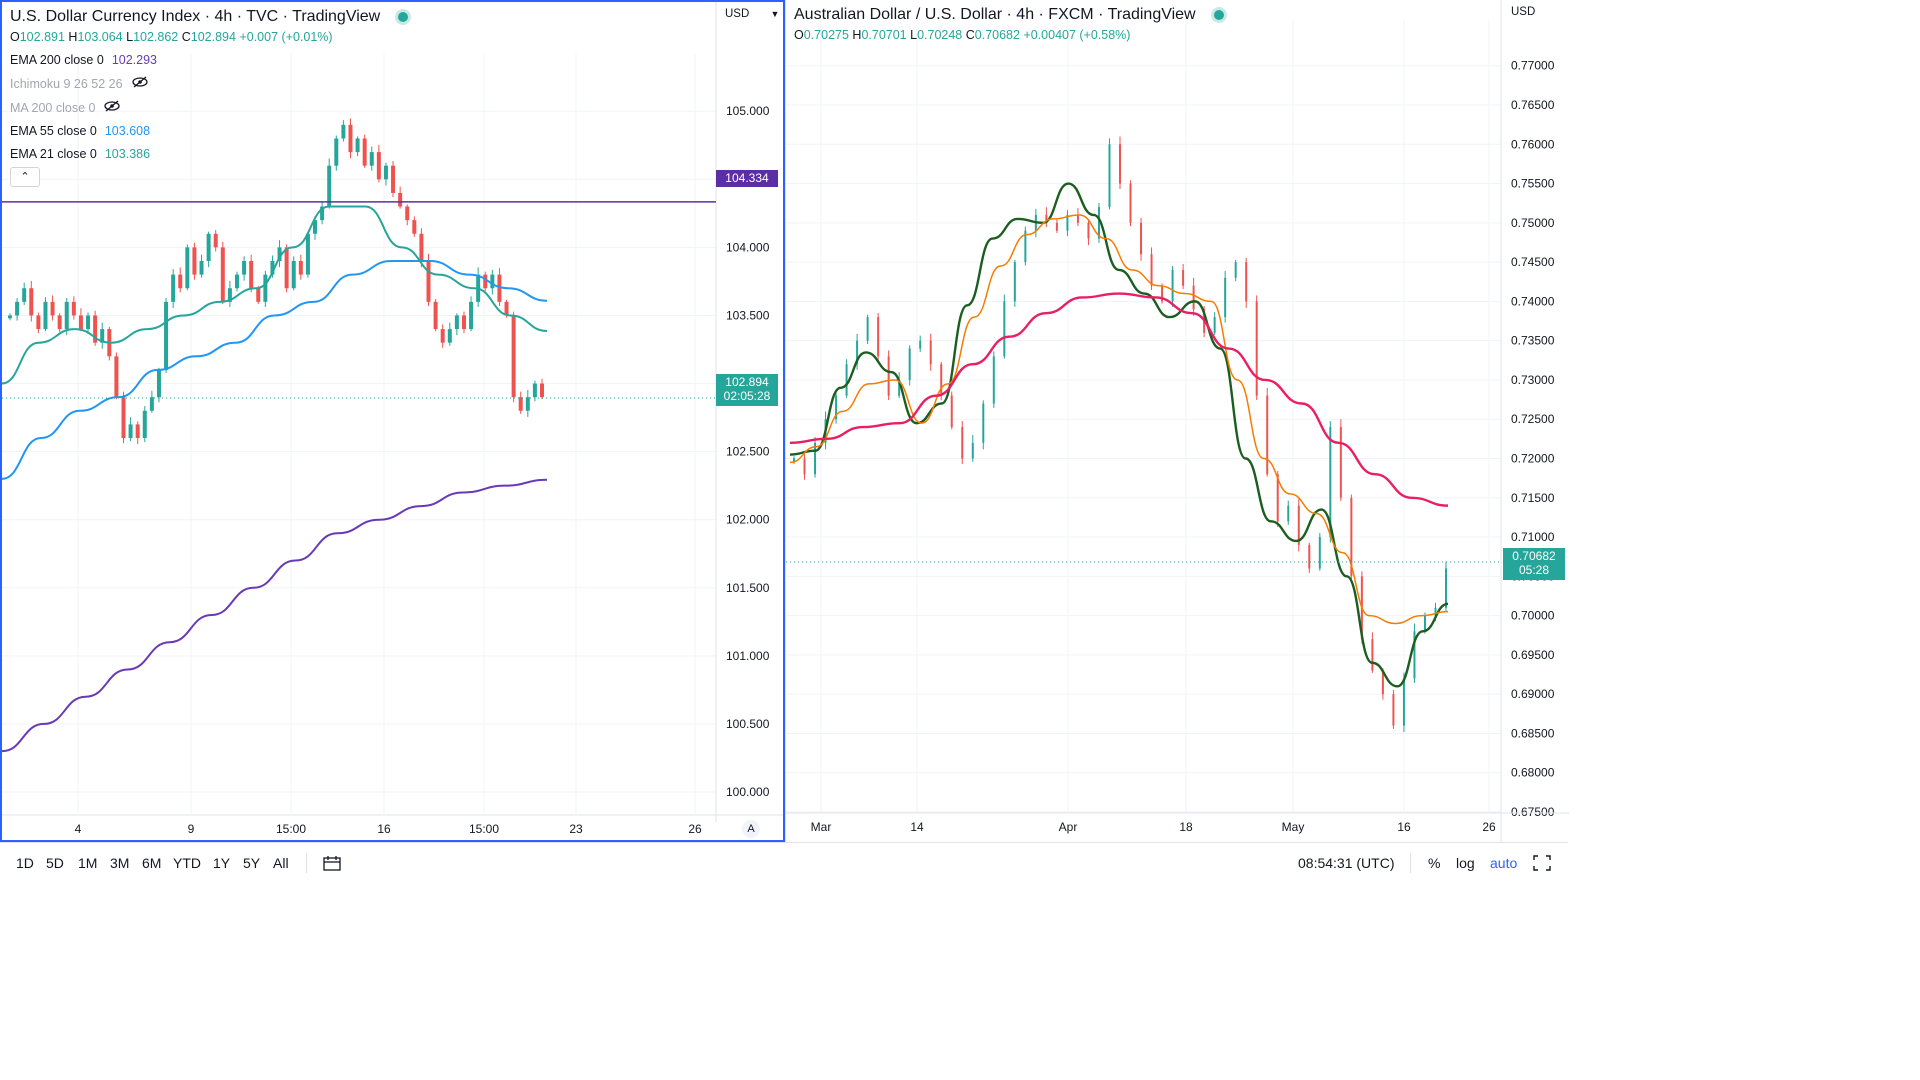 This screenshot has height=1080, width=1920. I want to click on indicator-ema55-value: 103.608, so click(127, 131).